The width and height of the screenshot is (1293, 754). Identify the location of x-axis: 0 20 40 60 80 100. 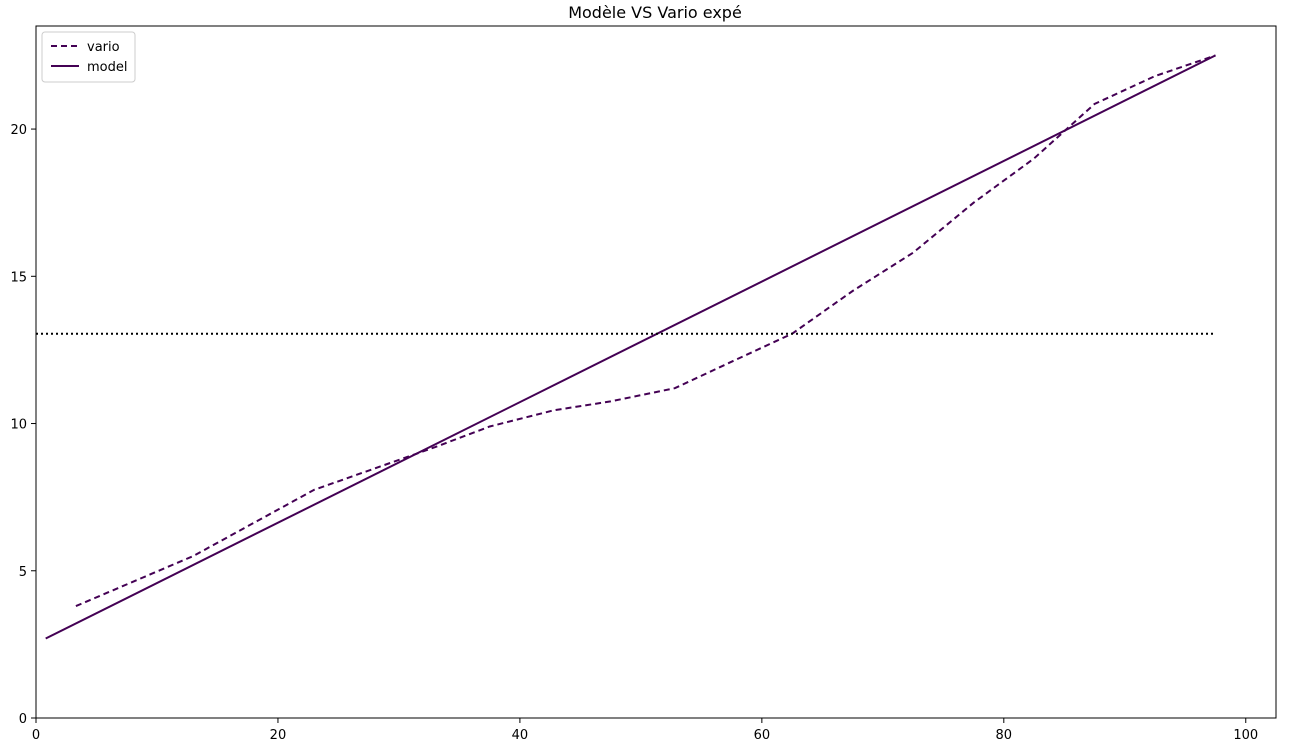
(645, 730).